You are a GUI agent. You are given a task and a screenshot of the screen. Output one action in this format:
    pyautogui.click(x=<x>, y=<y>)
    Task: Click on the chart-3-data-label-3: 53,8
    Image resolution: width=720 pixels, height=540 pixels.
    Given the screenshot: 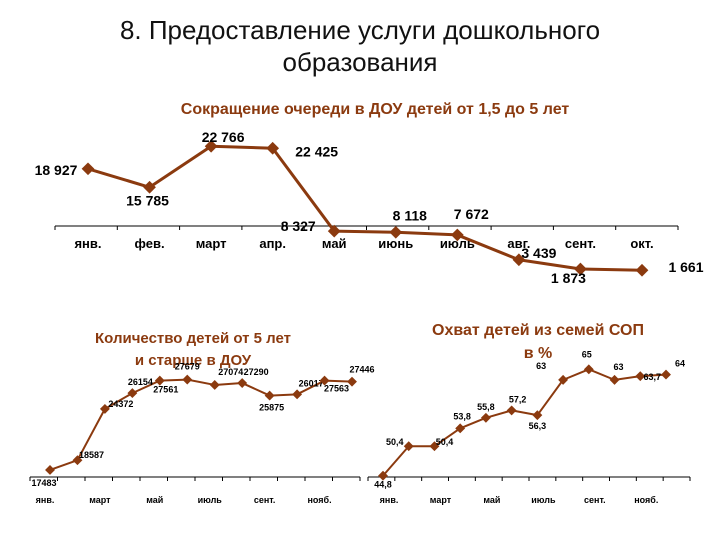 What is the action you would take?
    pyautogui.click(x=462, y=416)
    